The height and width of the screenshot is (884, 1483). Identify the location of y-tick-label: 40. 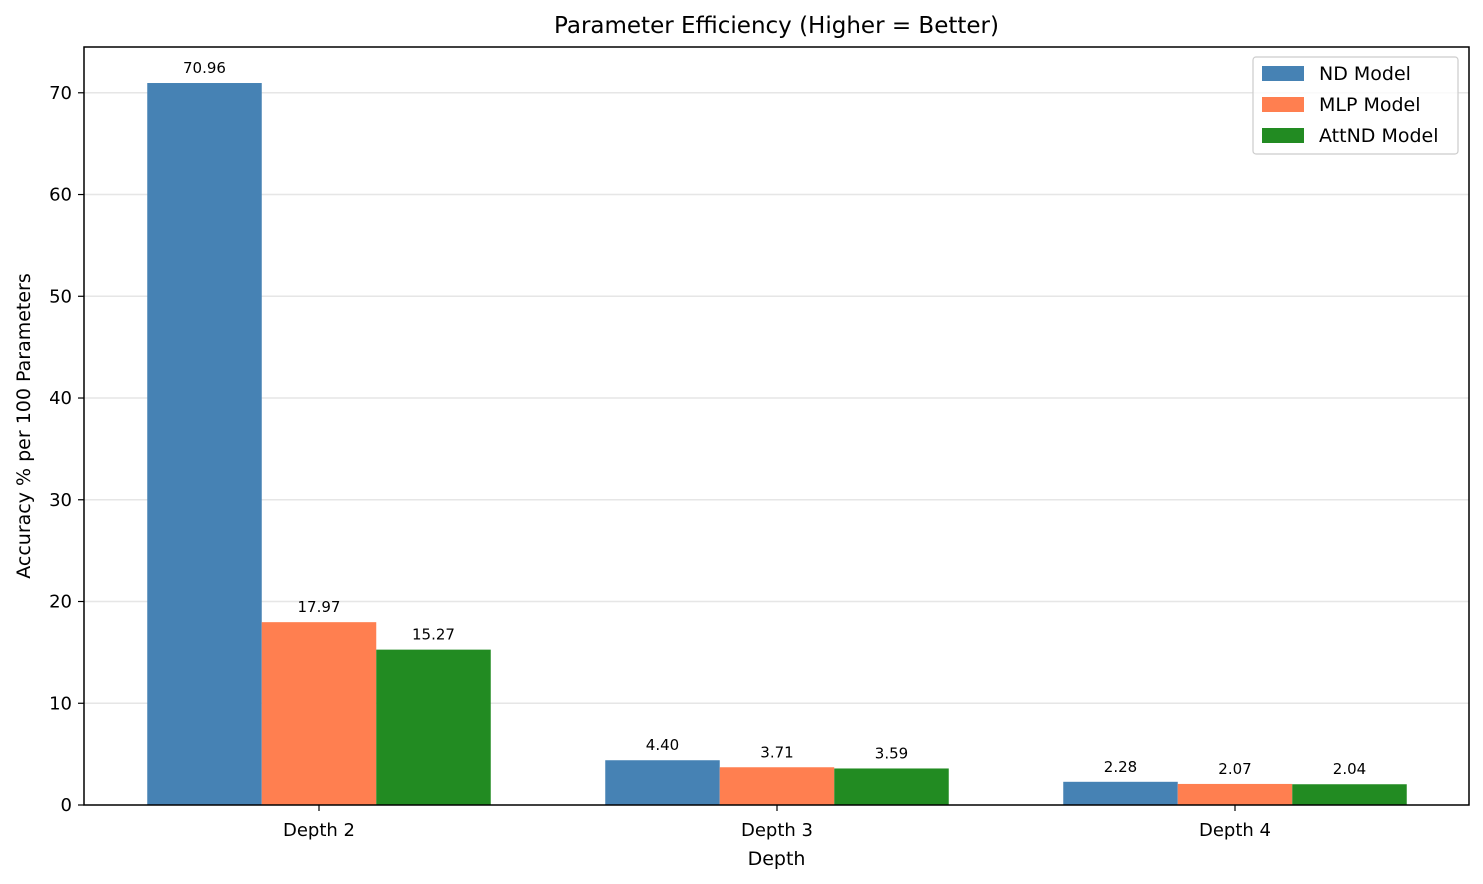
(60, 398).